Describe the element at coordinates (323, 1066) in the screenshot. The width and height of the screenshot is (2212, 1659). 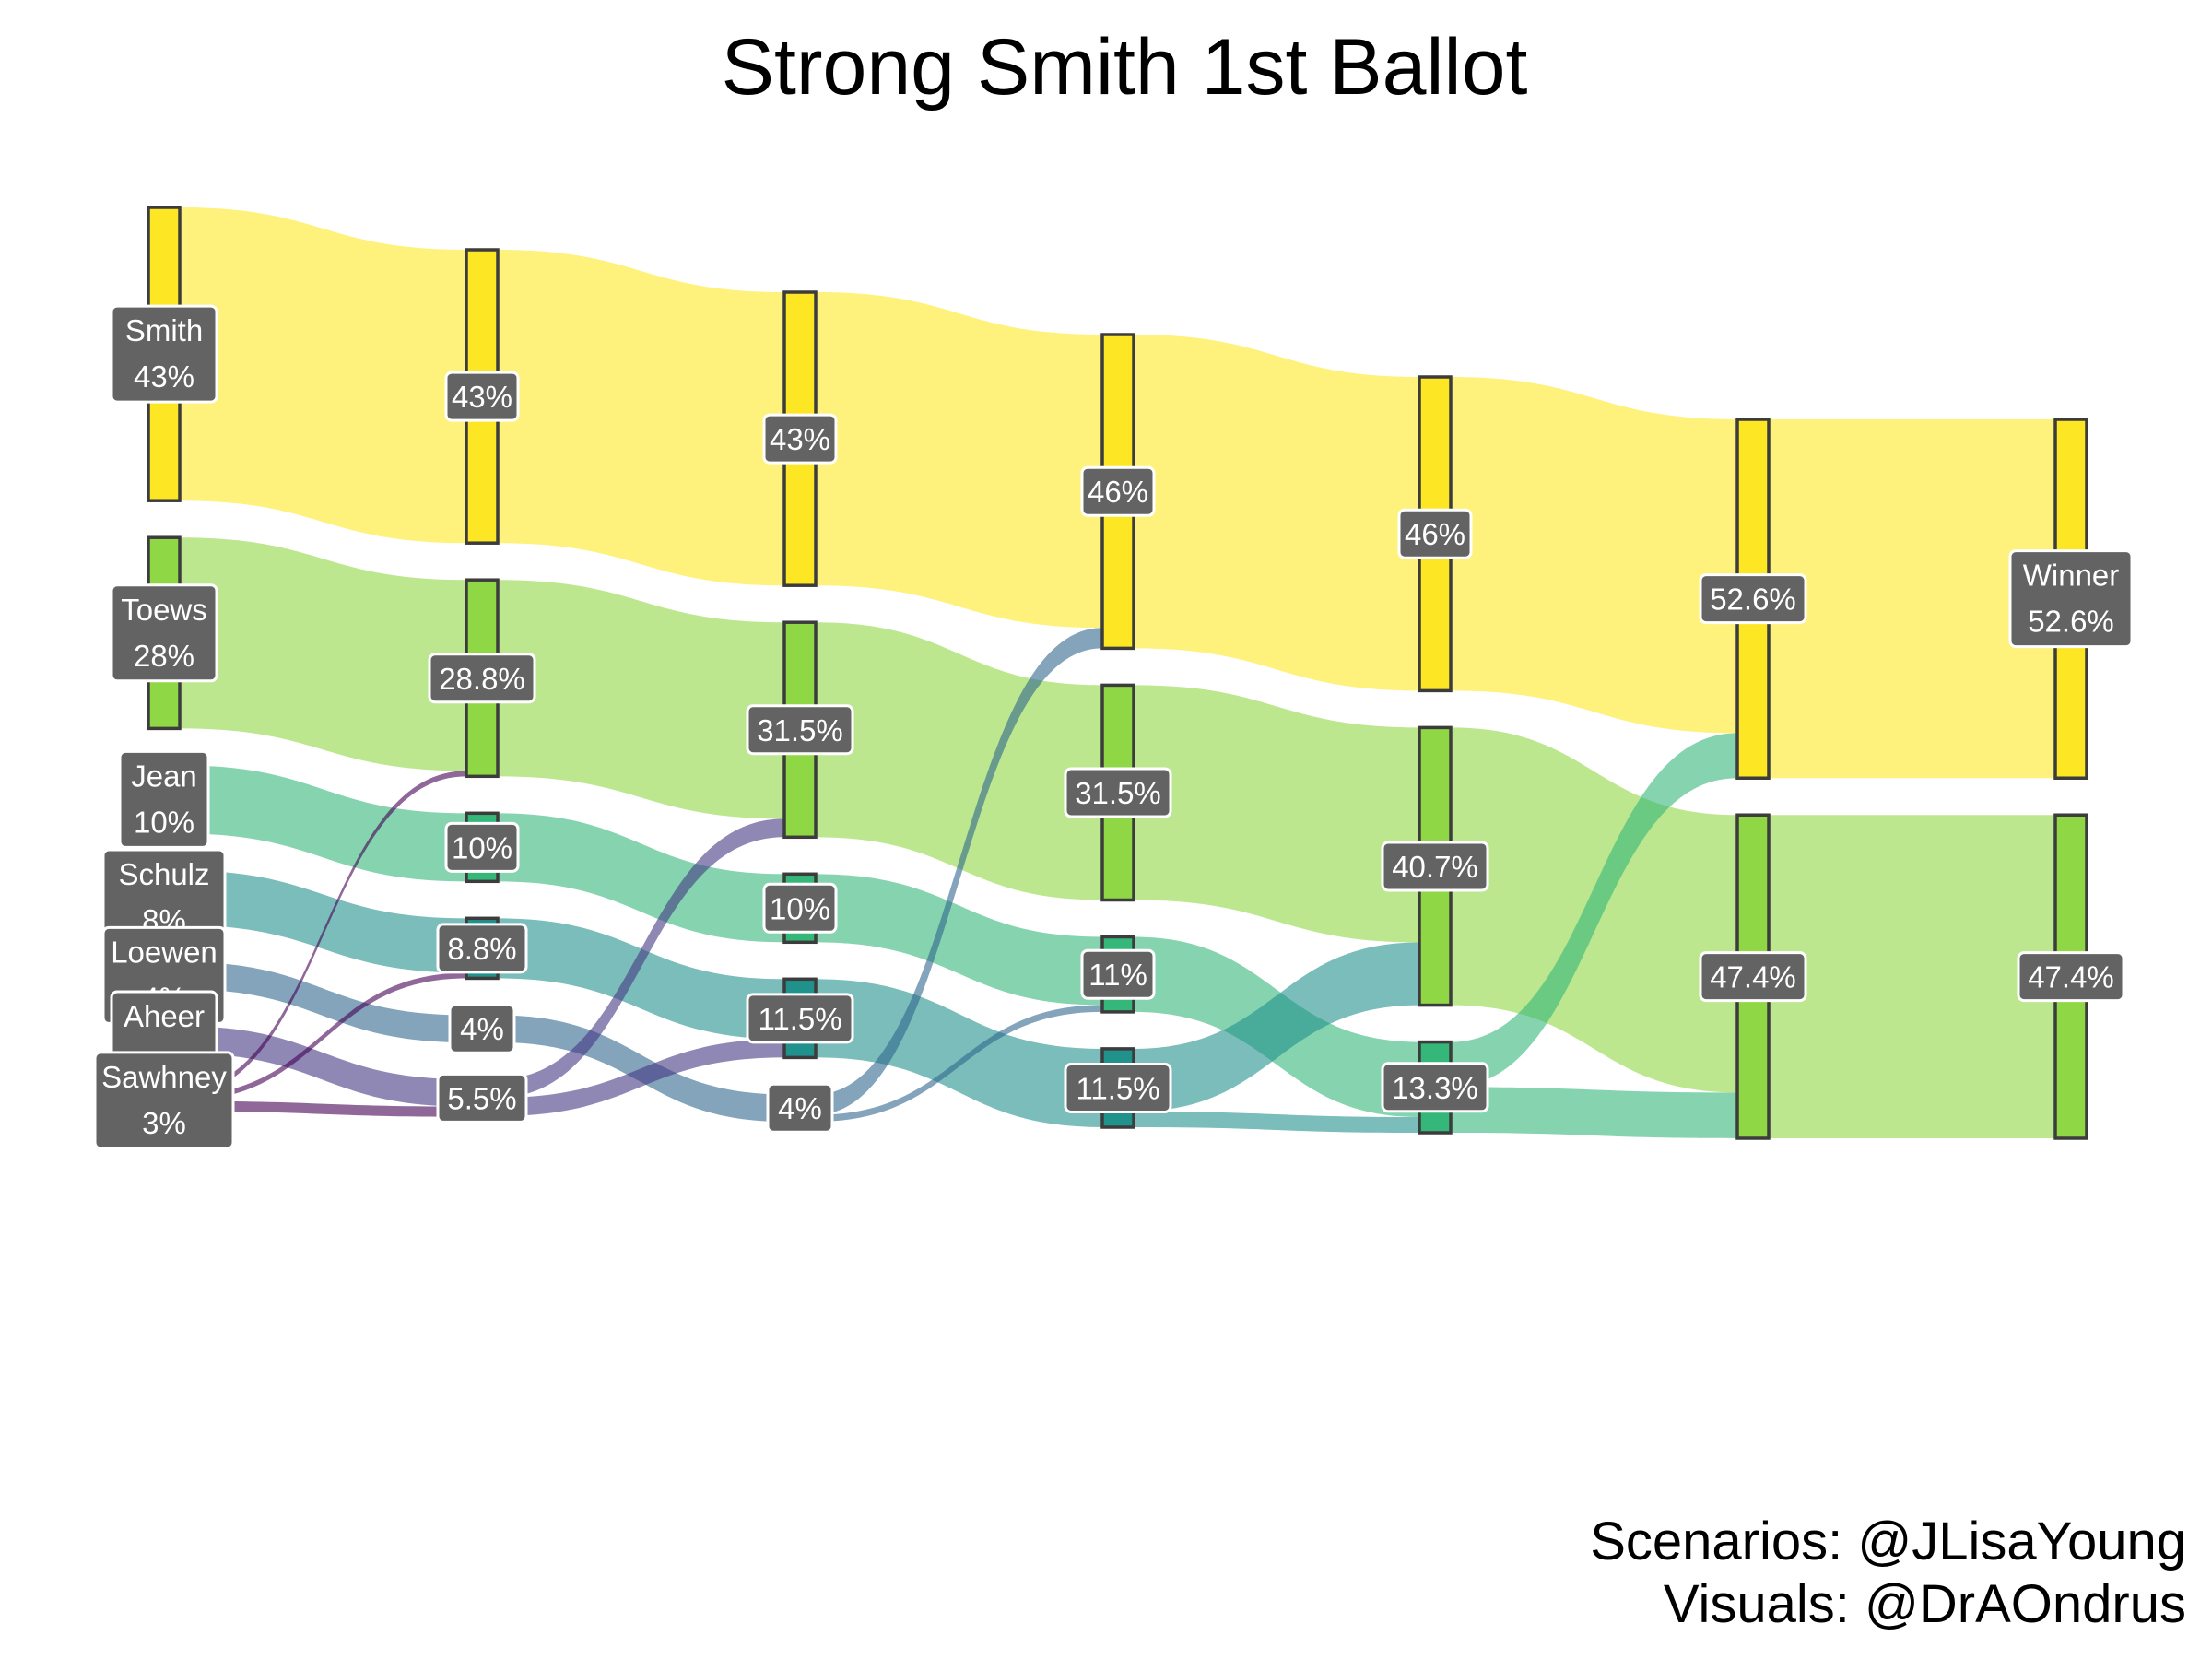
I see `flow-0-aheer-to-aheer` at that location.